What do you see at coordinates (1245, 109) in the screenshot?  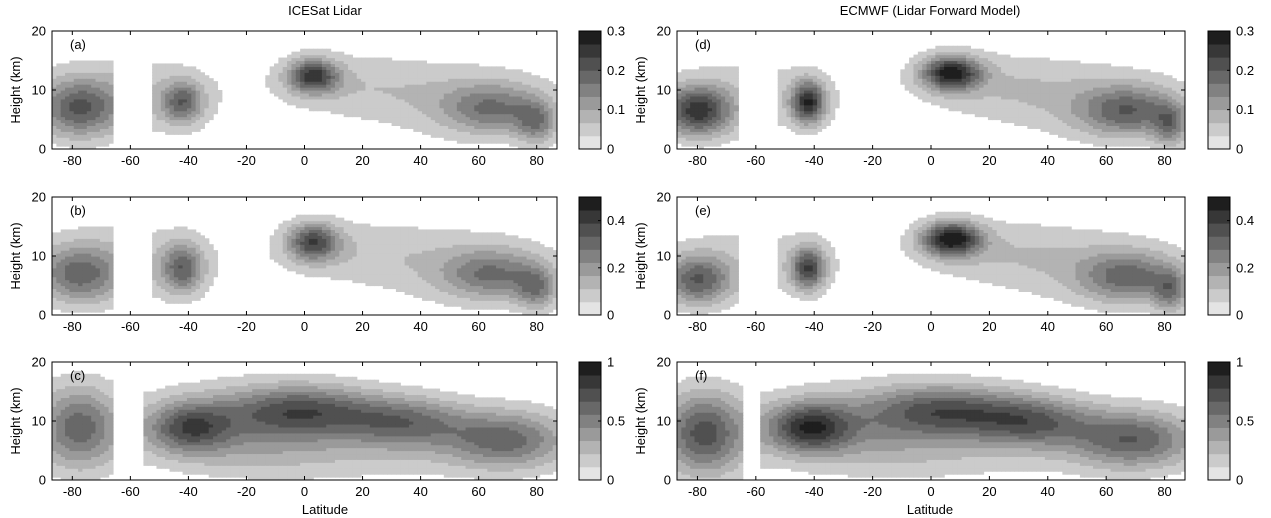 I see `colorbar-tick-label: 0.1` at bounding box center [1245, 109].